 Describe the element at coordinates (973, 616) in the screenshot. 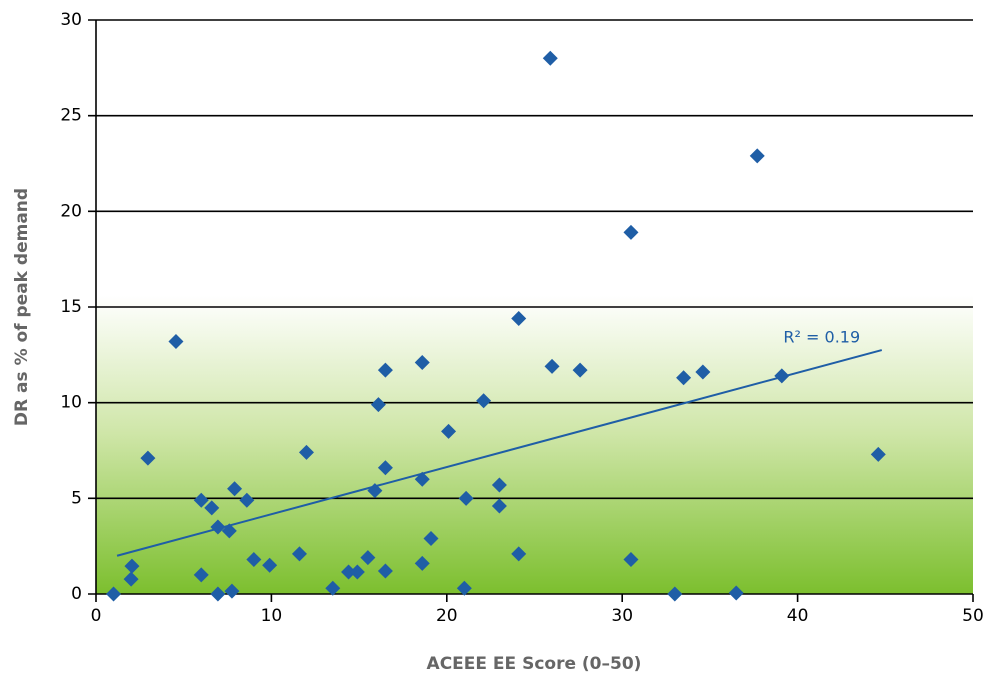

I see `x-tick-label: 50` at that location.